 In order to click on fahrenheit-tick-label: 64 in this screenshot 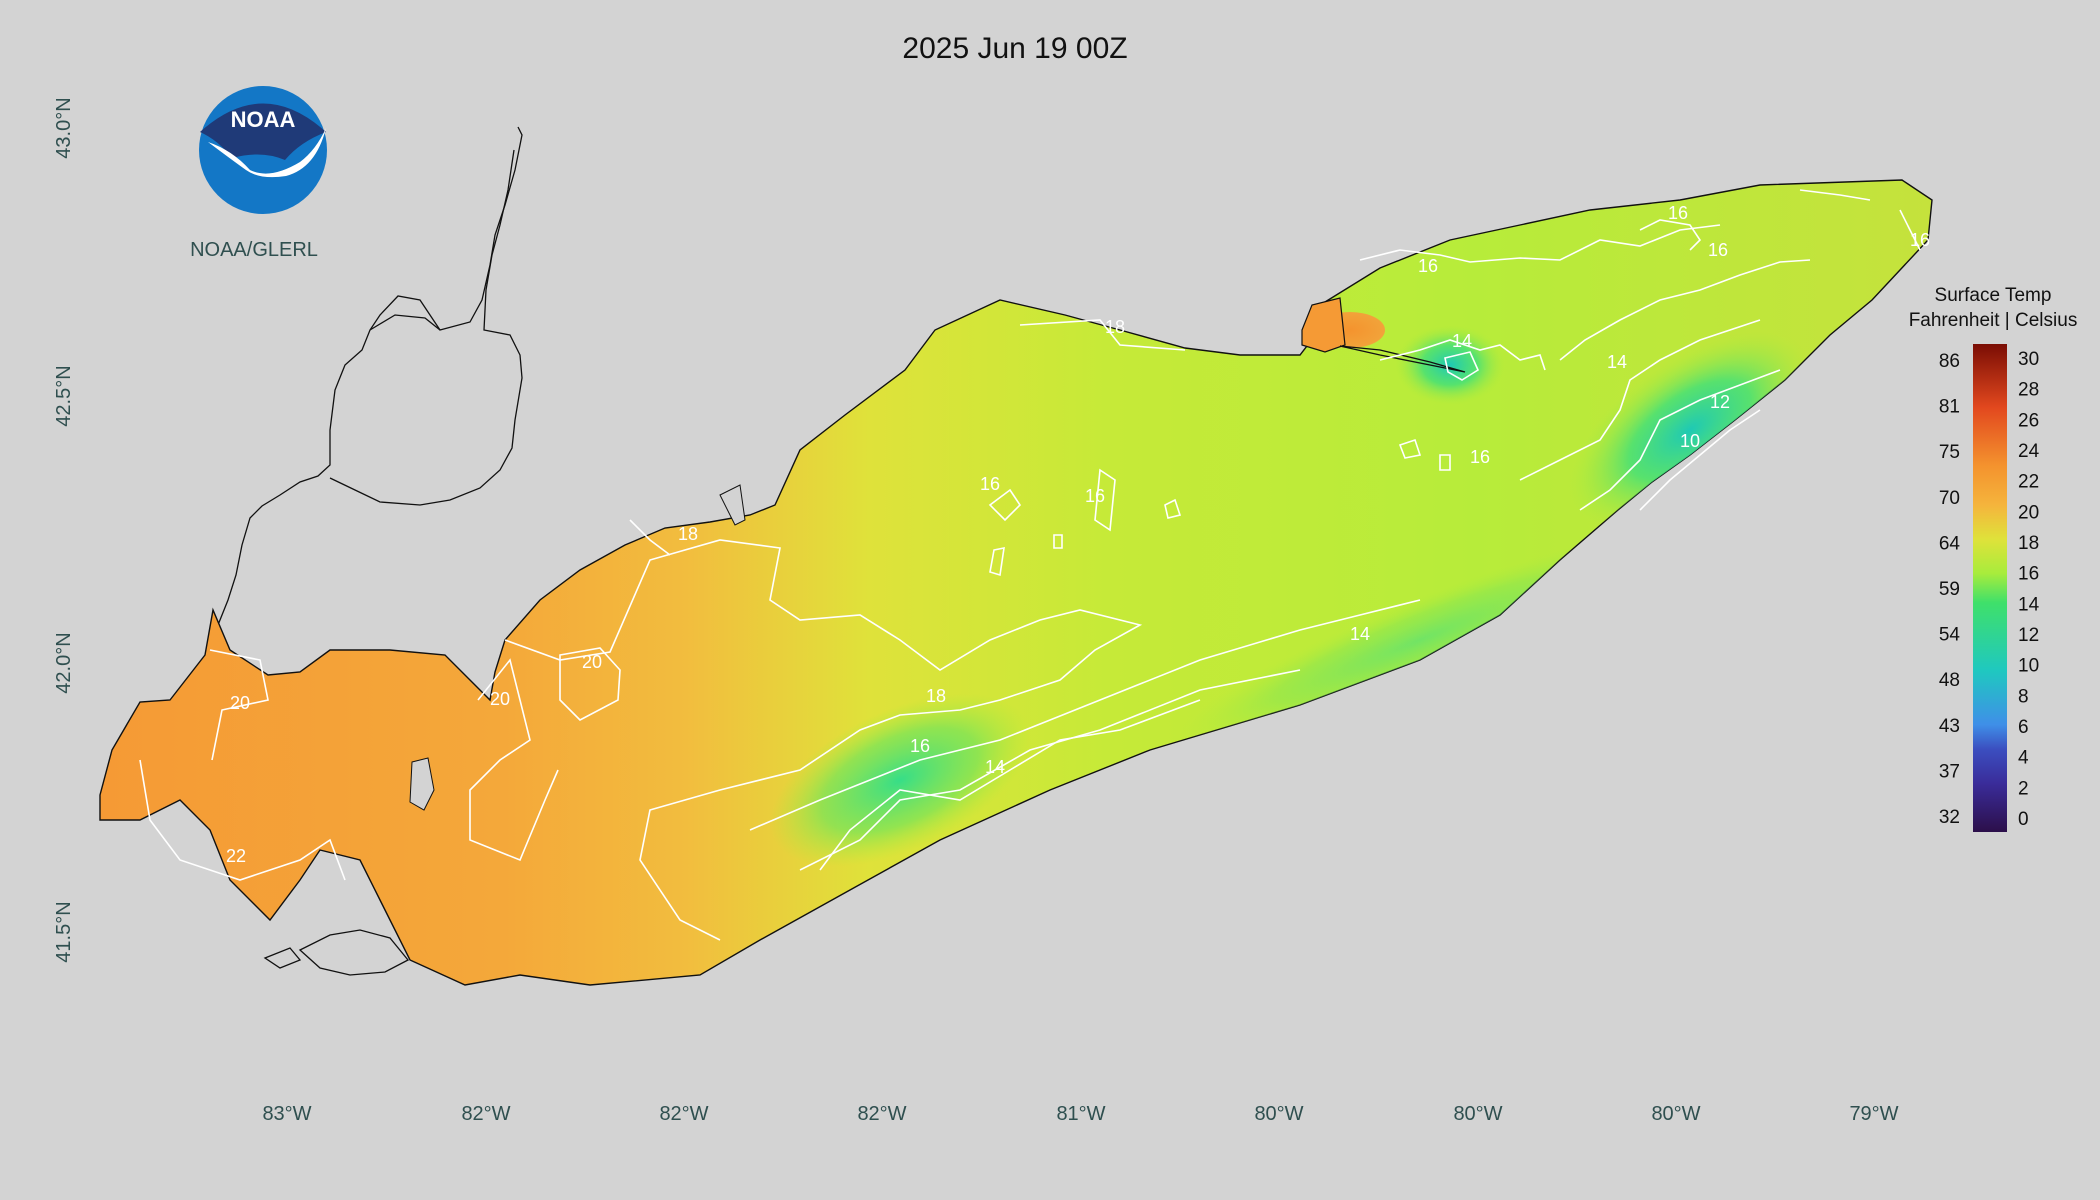, I will do `click(1950, 543)`.